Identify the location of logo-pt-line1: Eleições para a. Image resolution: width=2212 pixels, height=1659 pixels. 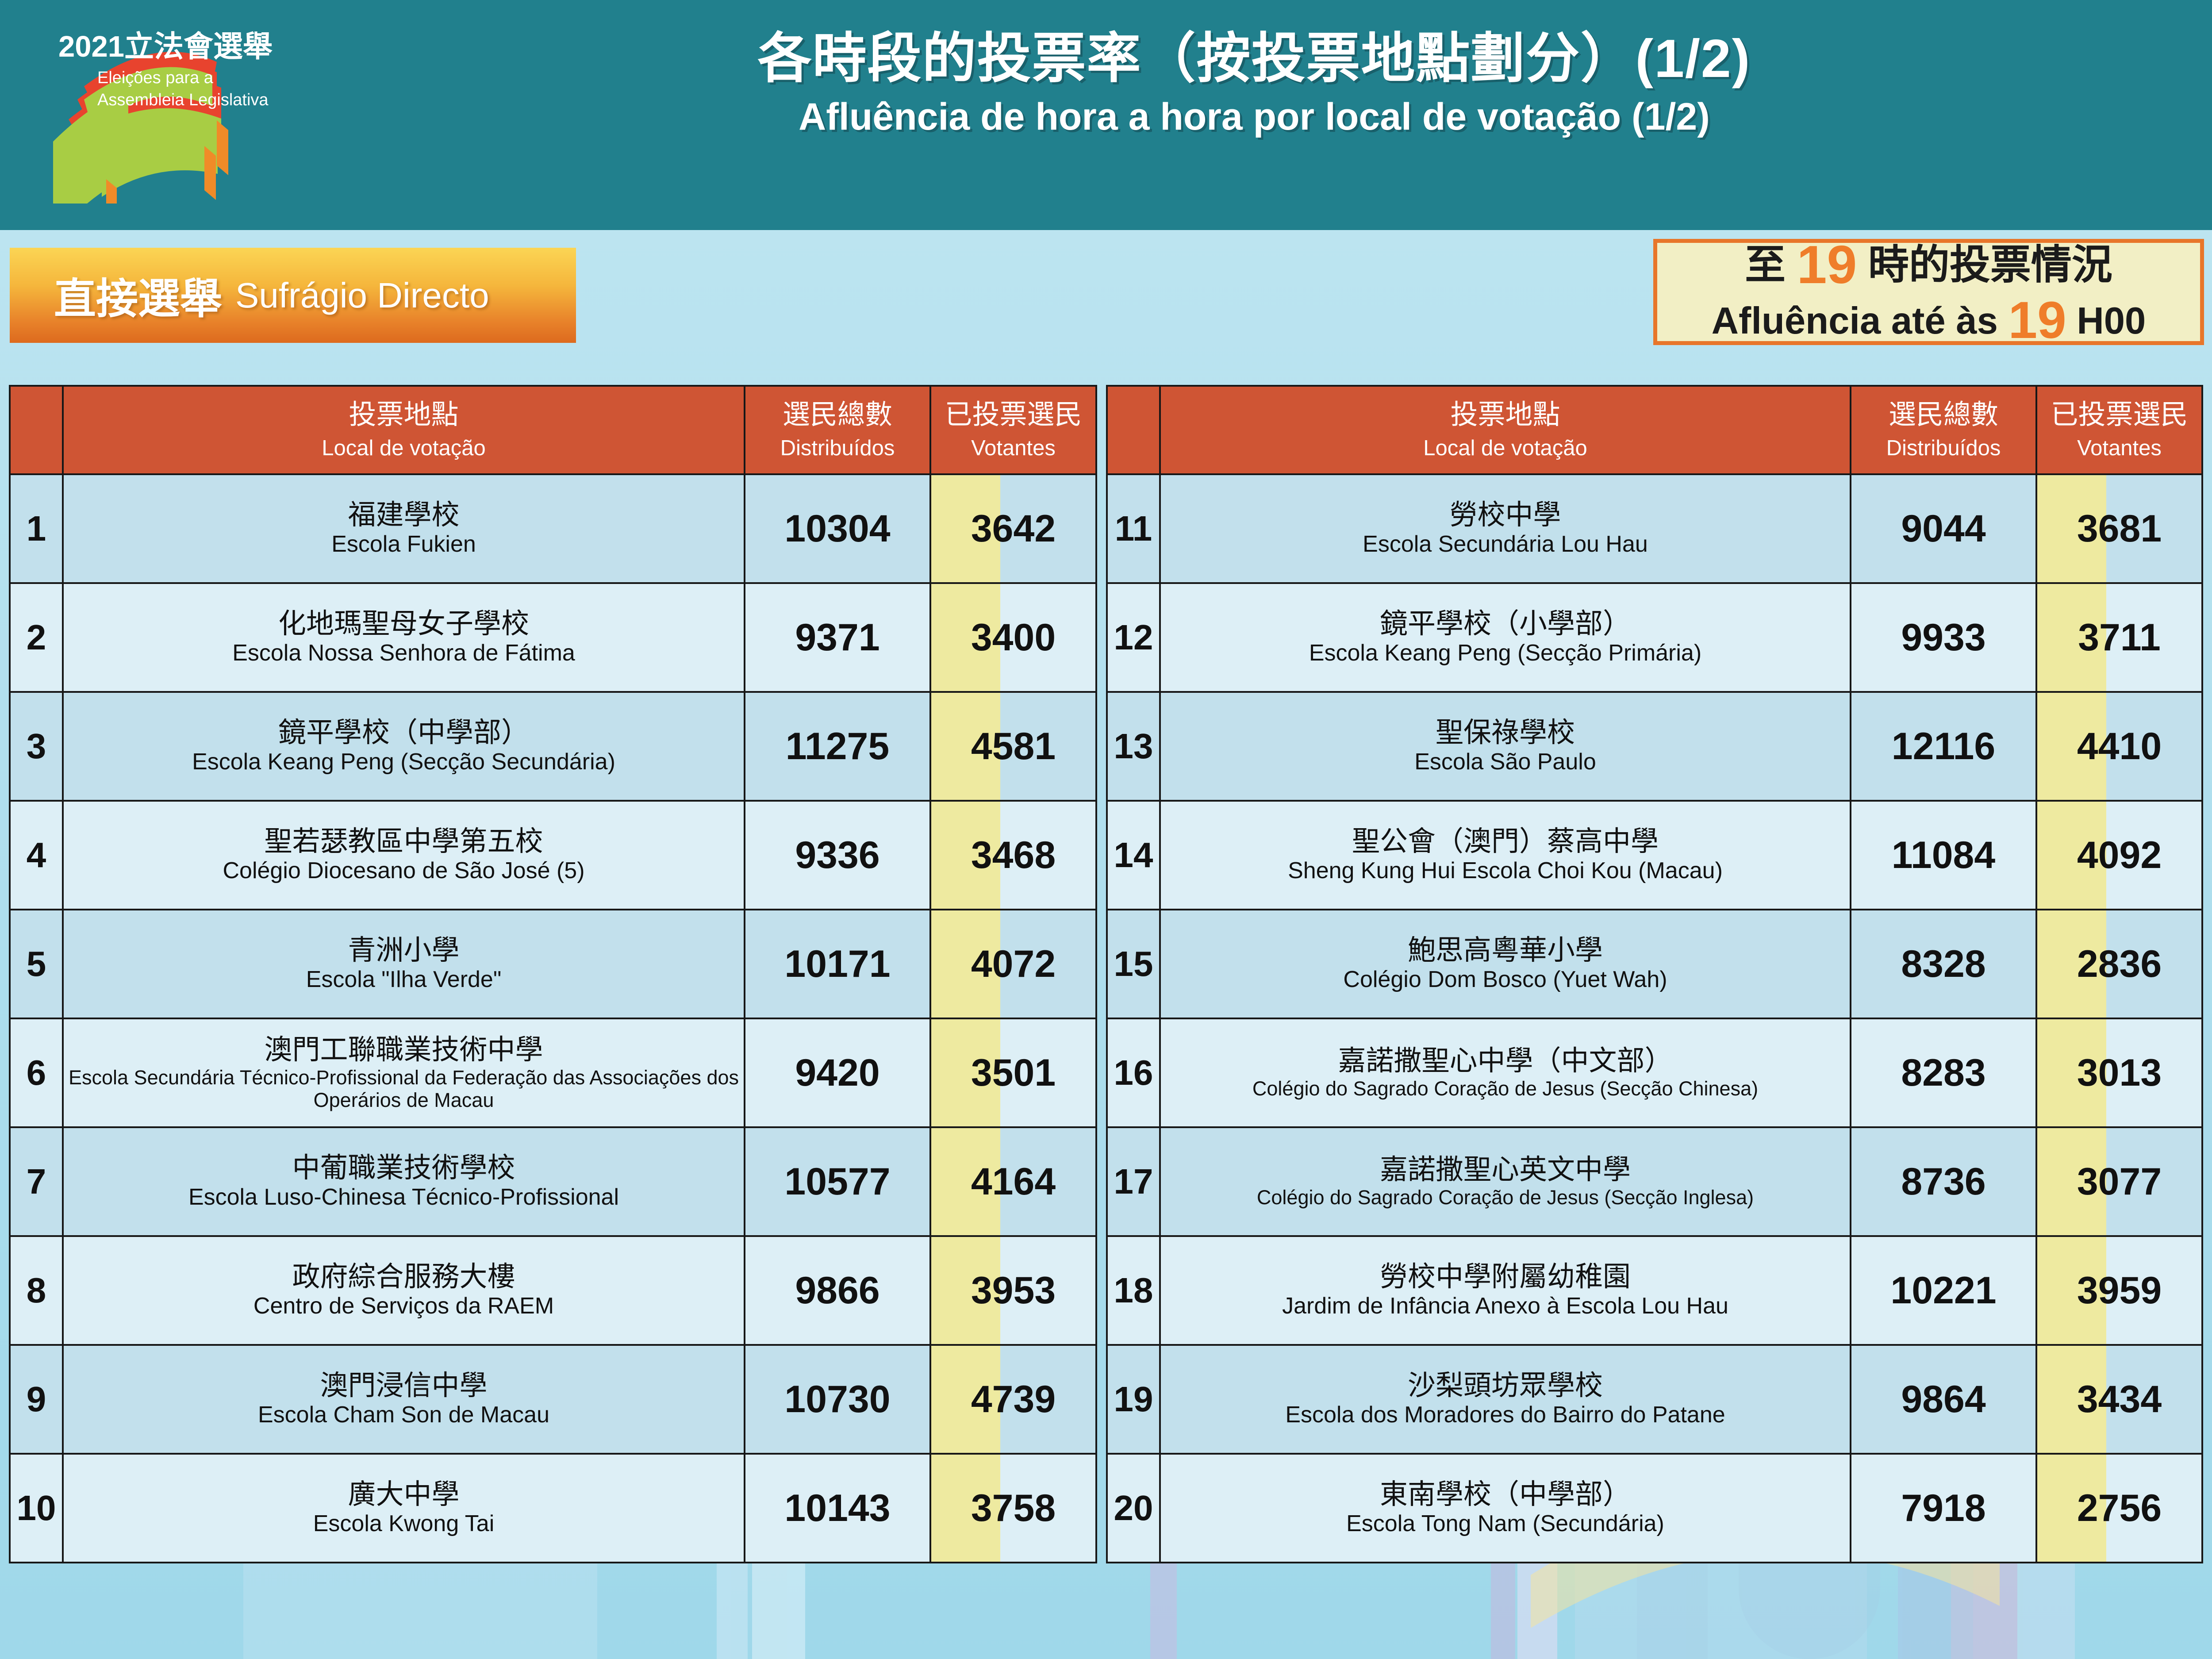
(155, 78).